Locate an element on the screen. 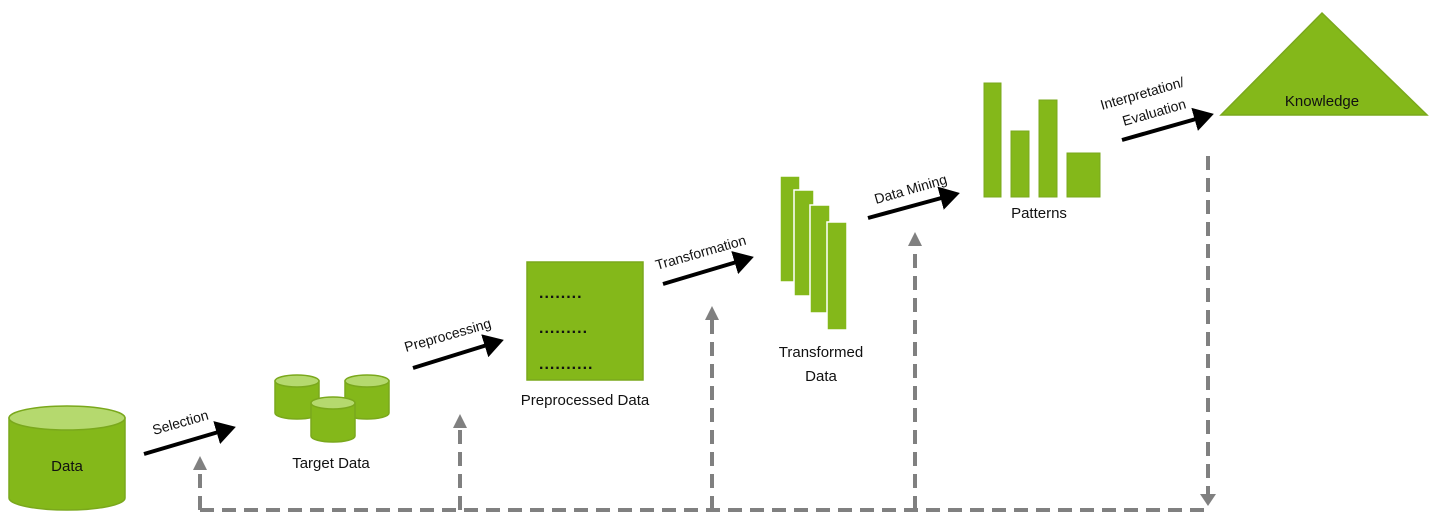  selection-arrow is located at coordinates (189, 438).